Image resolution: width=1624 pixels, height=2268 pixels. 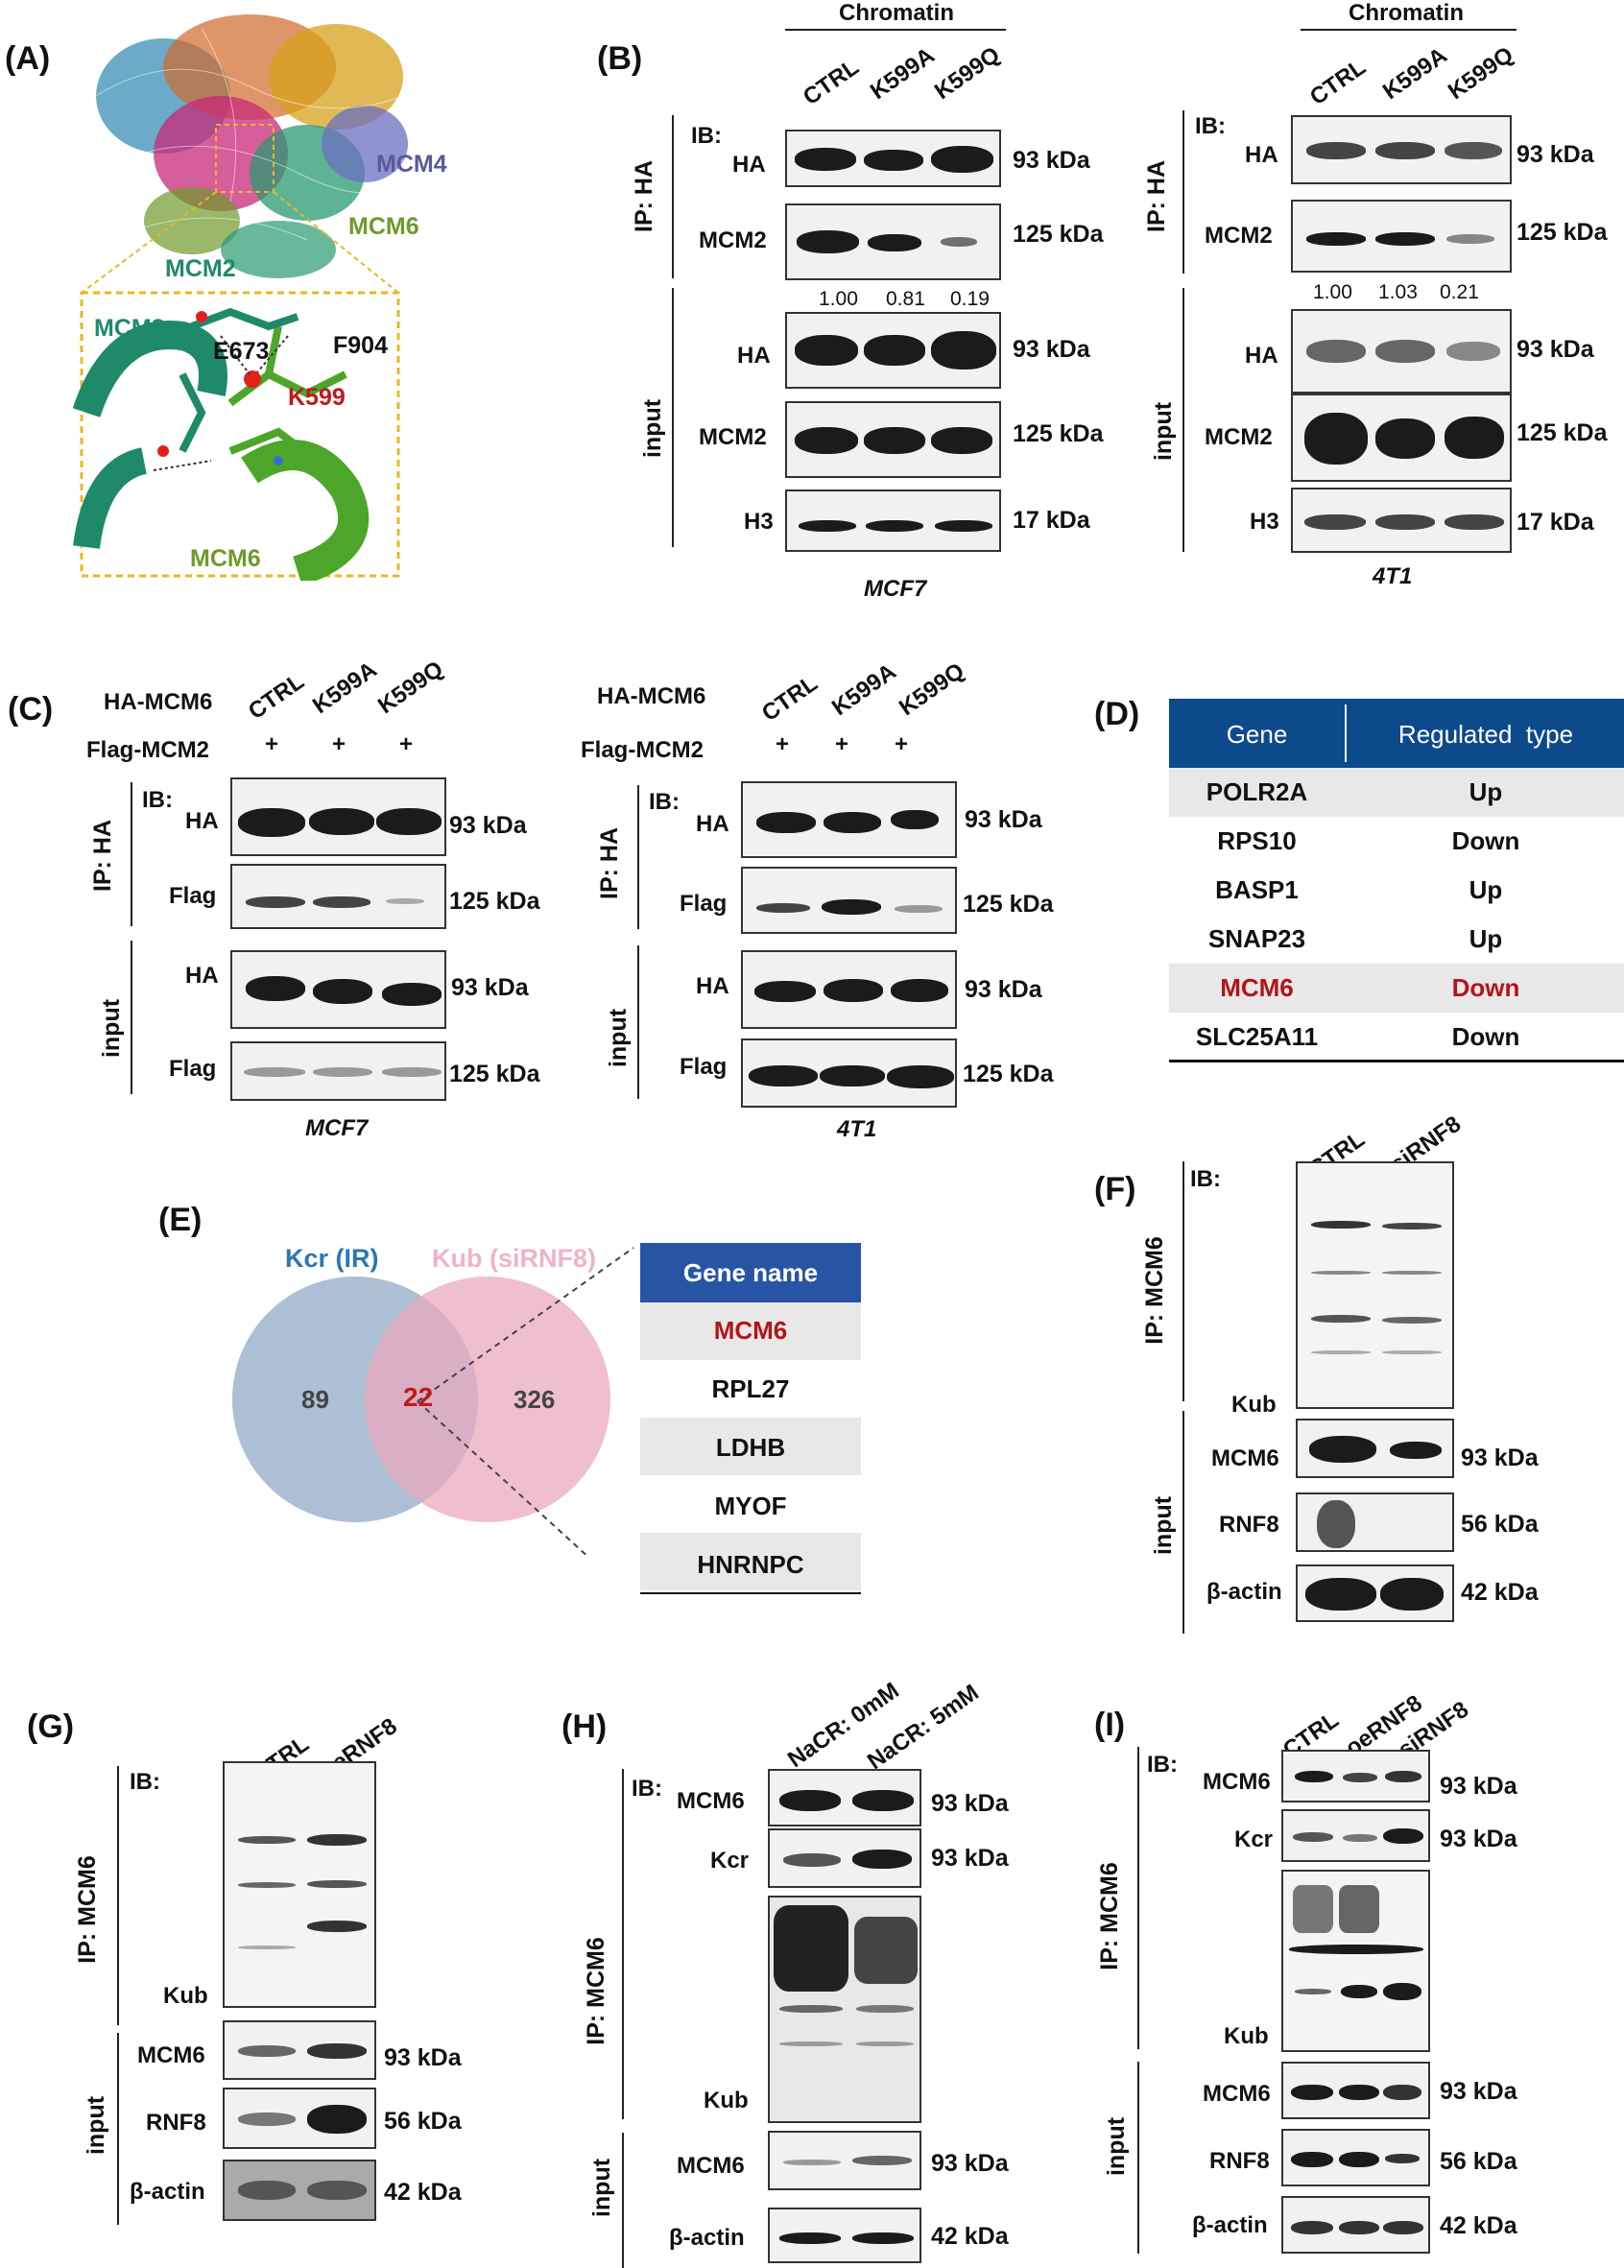 I want to click on panel-label-h: (H), so click(x=585, y=1726).